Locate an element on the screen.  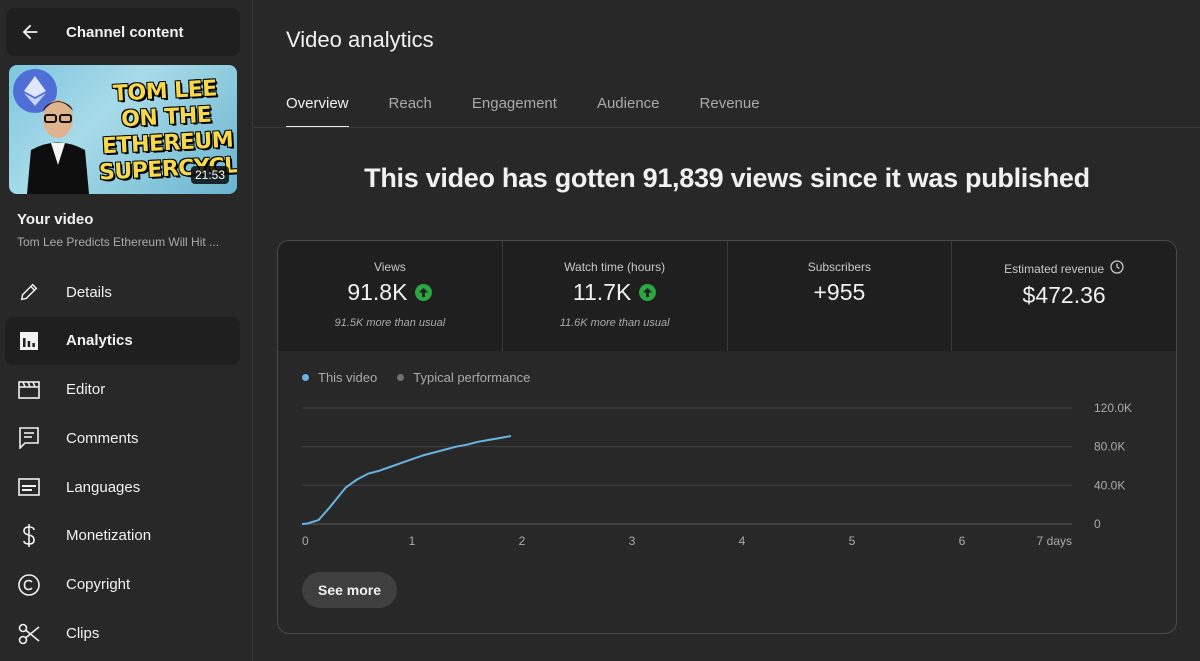
metric-label: Views is located at coordinates (389, 267).